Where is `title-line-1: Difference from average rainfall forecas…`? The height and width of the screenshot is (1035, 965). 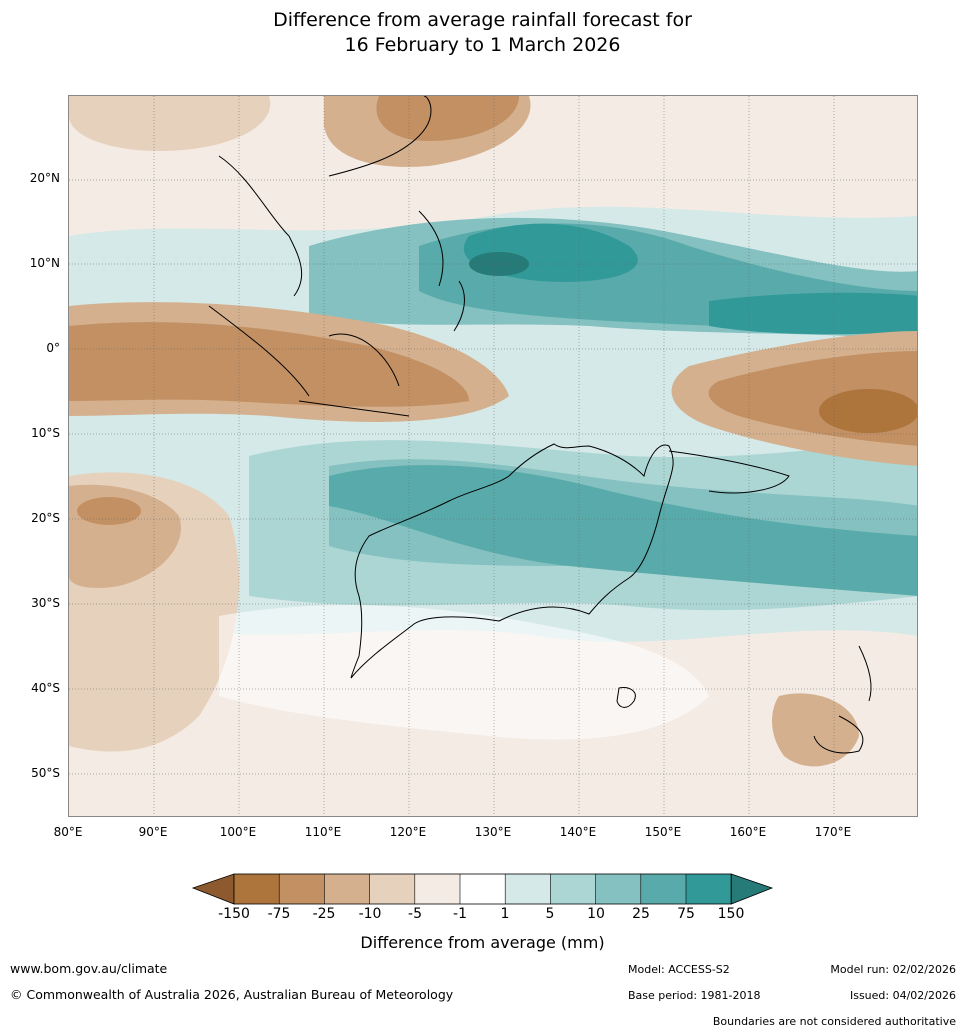
title-line-1: Difference from average rainfall forecas… is located at coordinates (482, 20).